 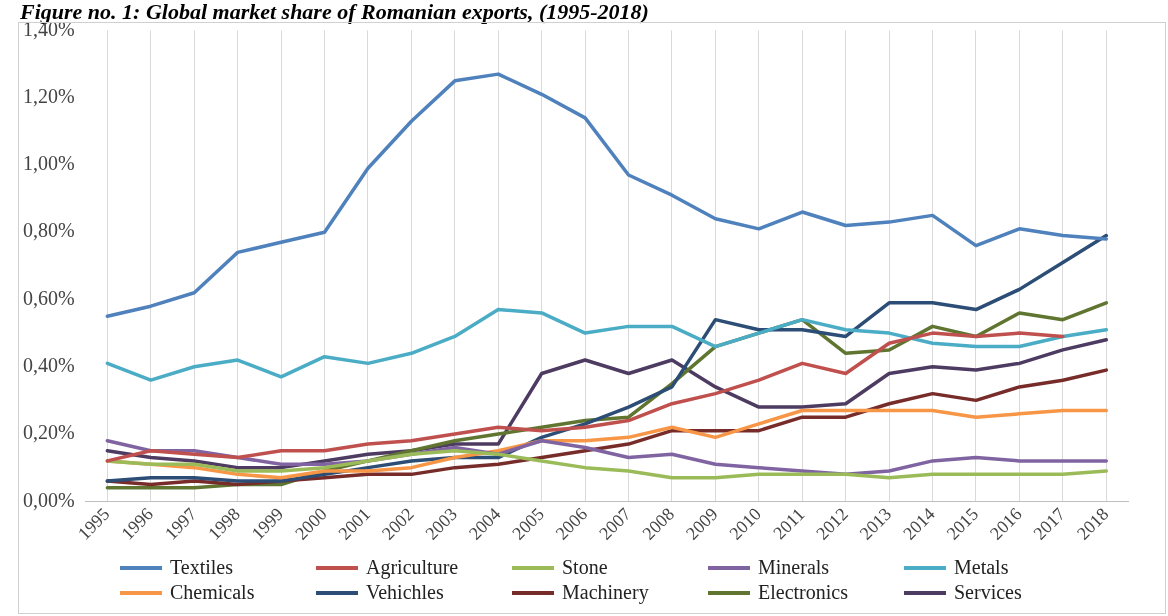 I want to click on y-tick-label: 0,80%, so click(x=48, y=230).